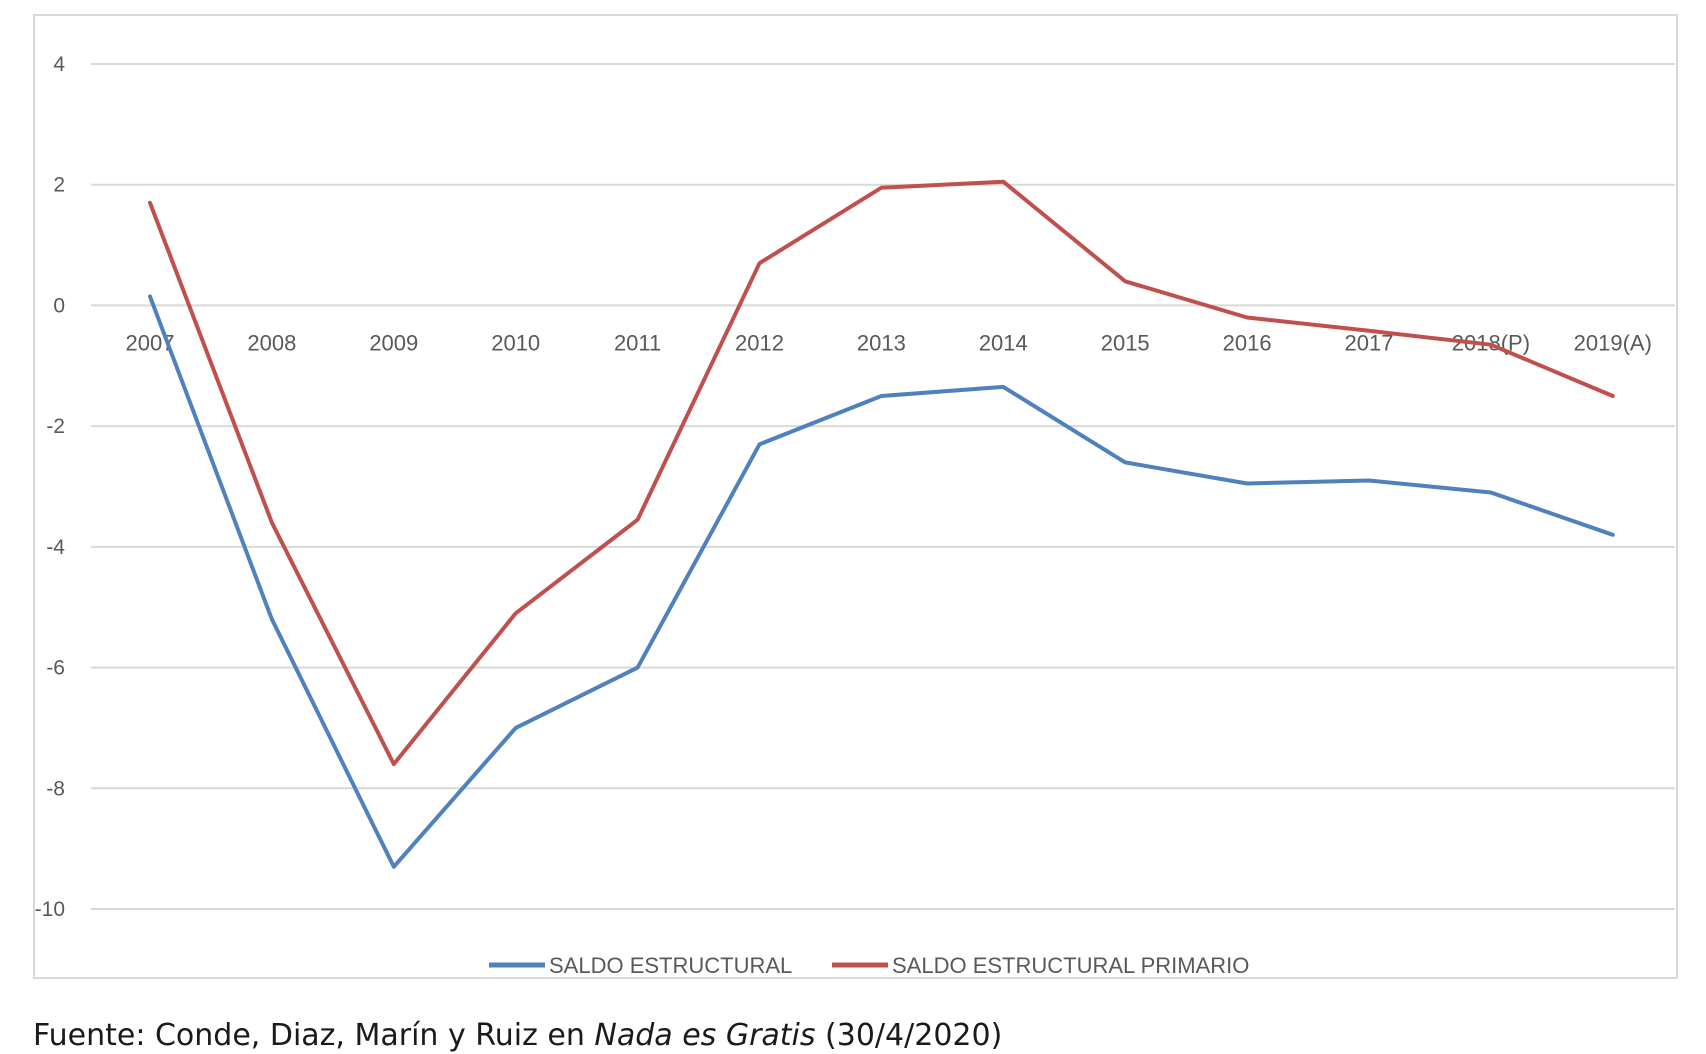 This screenshot has height=1054, width=1706. Describe the element at coordinates (637, 342) in the screenshot. I see `x-tick-label: 2011` at that location.